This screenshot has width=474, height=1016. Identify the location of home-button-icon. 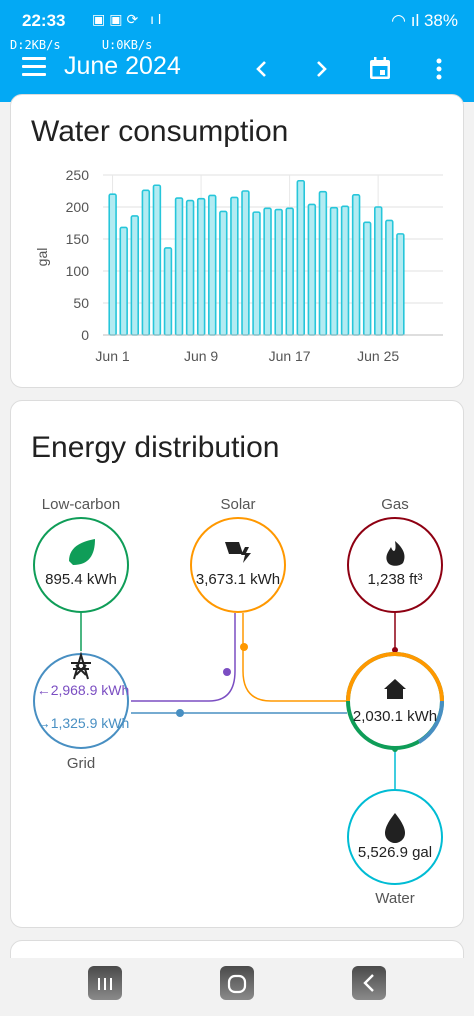
(237, 983).